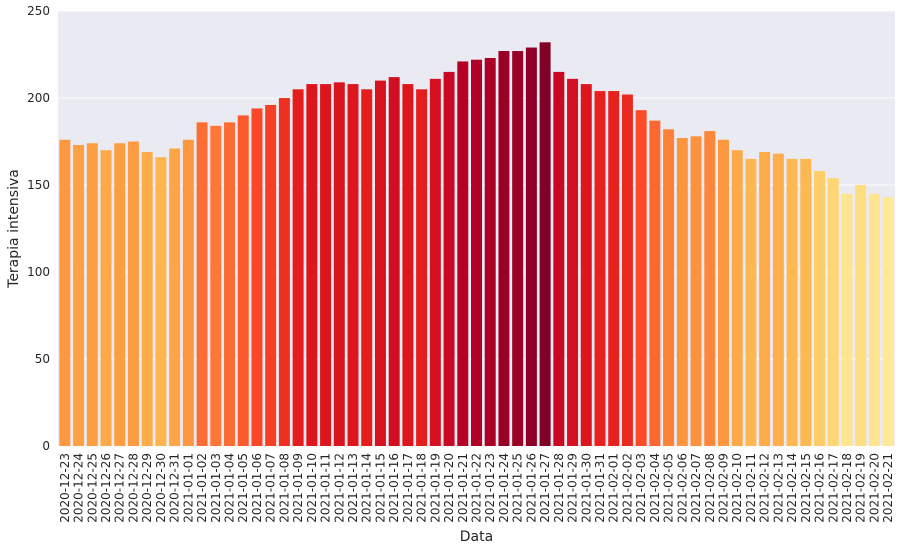 This screenshot has width=900, height=547. Describe the element at coordinates (600, 488) in the screenshot. I see `x-tick-label: 2021-01-31` at that location.